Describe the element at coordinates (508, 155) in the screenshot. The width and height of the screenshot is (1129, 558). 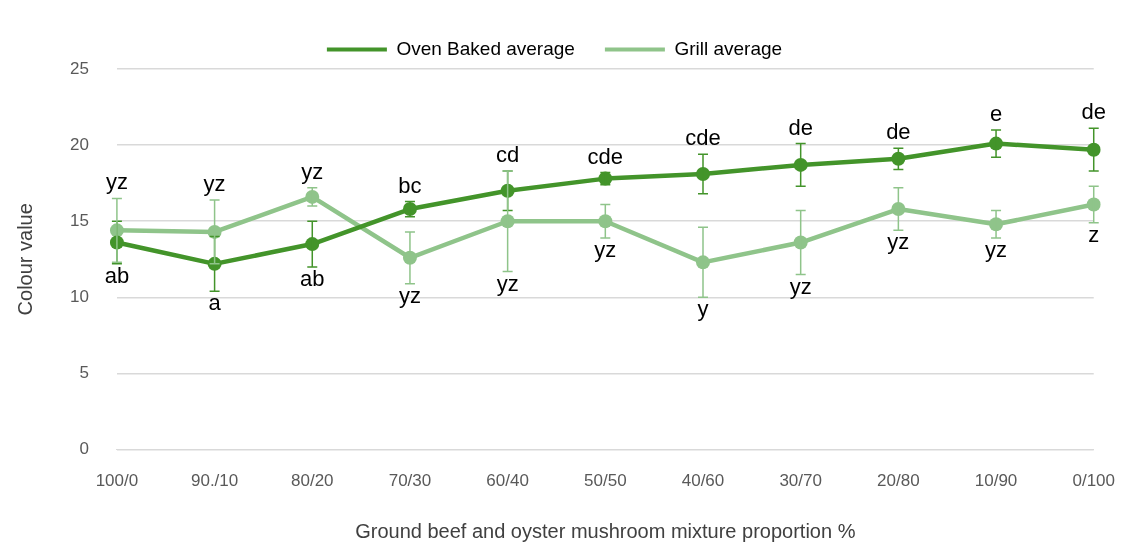
I see `annotation: cd` at that location.